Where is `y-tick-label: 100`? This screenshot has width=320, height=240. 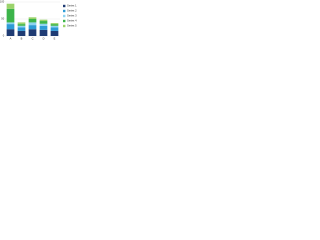
y-tick-label: 100 is located at coordinates (2, 2).